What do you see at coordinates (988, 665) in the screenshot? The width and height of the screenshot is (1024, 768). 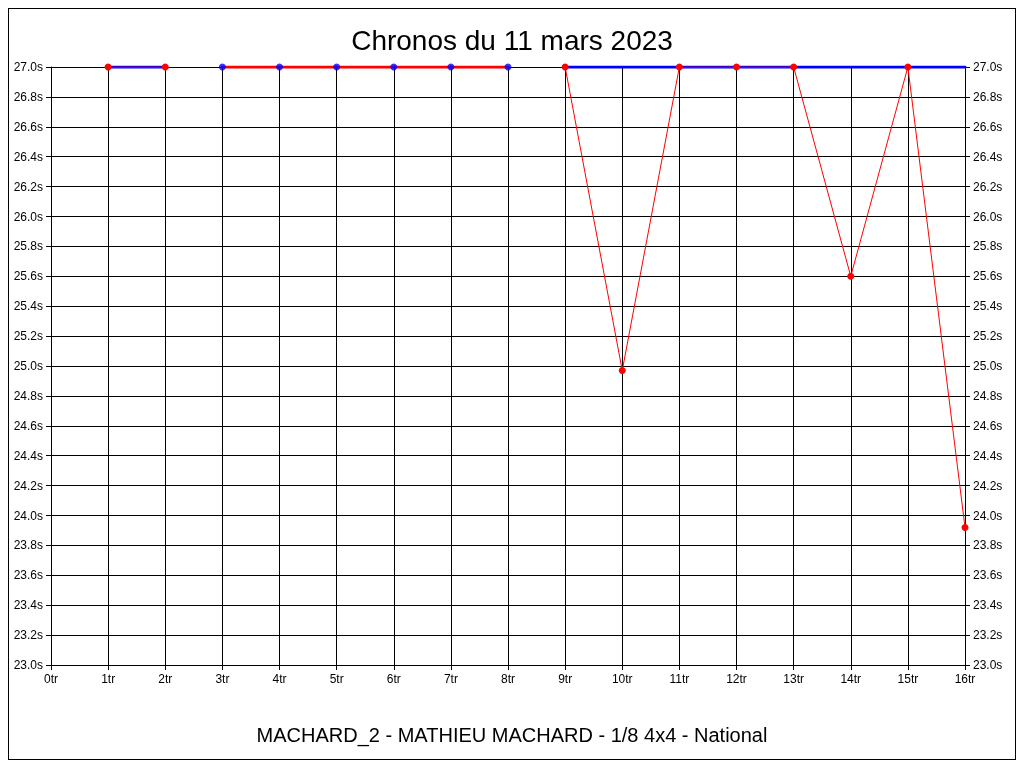 I see `y2-tick-label: 23.0s` at bounding box center [988, 665].